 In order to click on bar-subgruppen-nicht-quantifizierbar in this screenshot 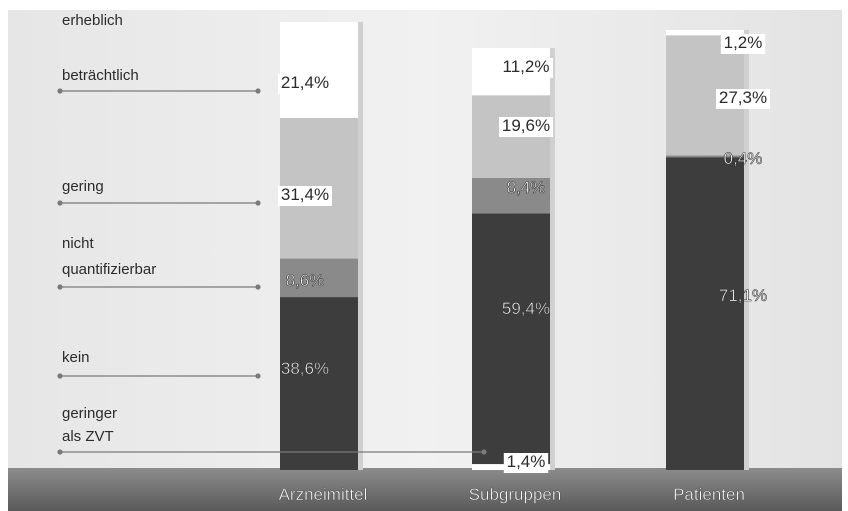, I will do `click(511, 195)`.